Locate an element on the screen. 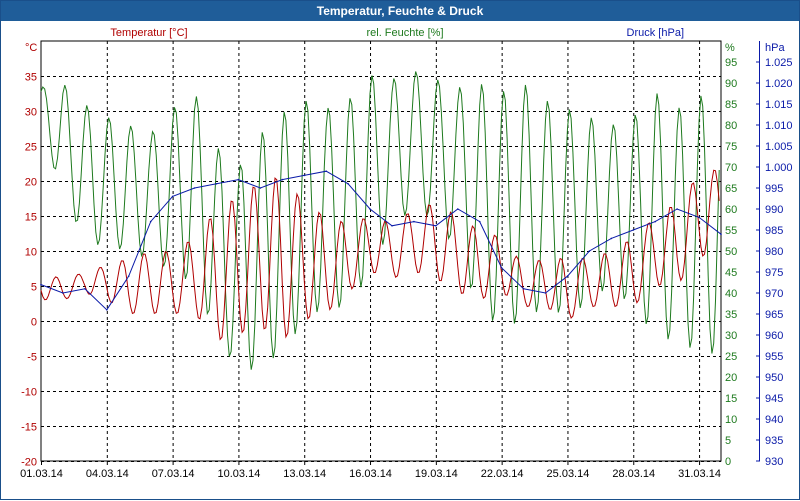  pressure-tick-label: 990 is located at coordinates (774, 210).